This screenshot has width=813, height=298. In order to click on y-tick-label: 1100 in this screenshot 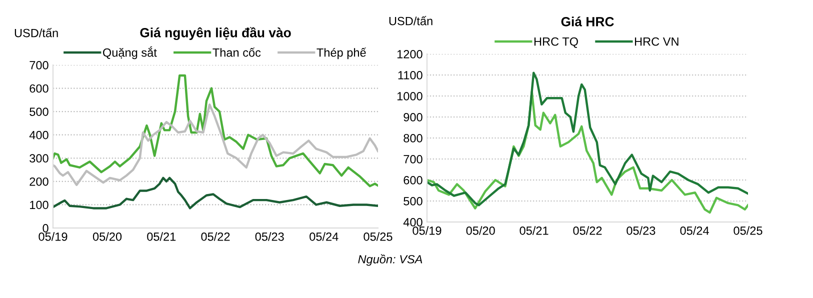, I will do `click(410, 75)`.